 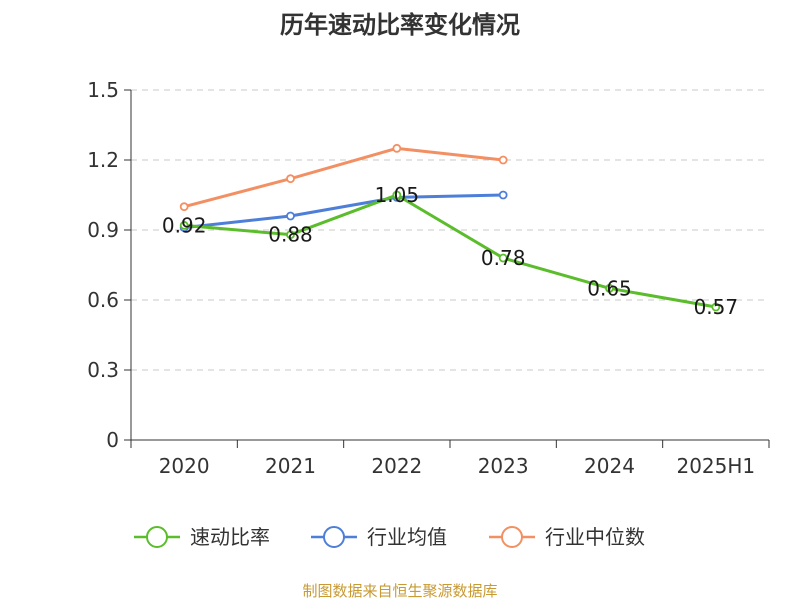 I want to click on legend: 速动比率 行业均值 行业中位数, so click(x=389, y=537).